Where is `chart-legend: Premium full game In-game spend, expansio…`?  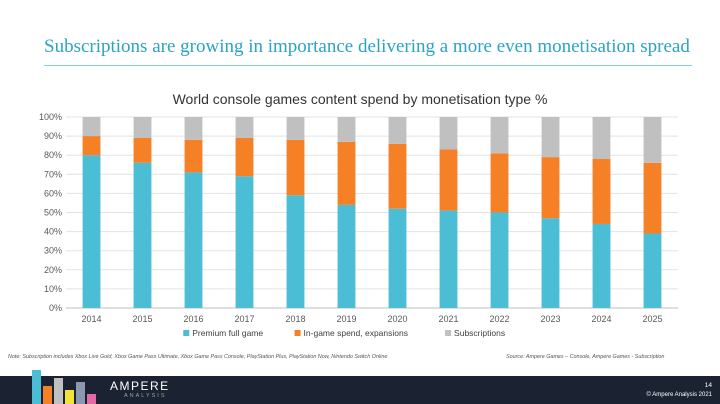
chart-legend: Premium full game In-game spend, expansio… is located at coordinates (344, 333).